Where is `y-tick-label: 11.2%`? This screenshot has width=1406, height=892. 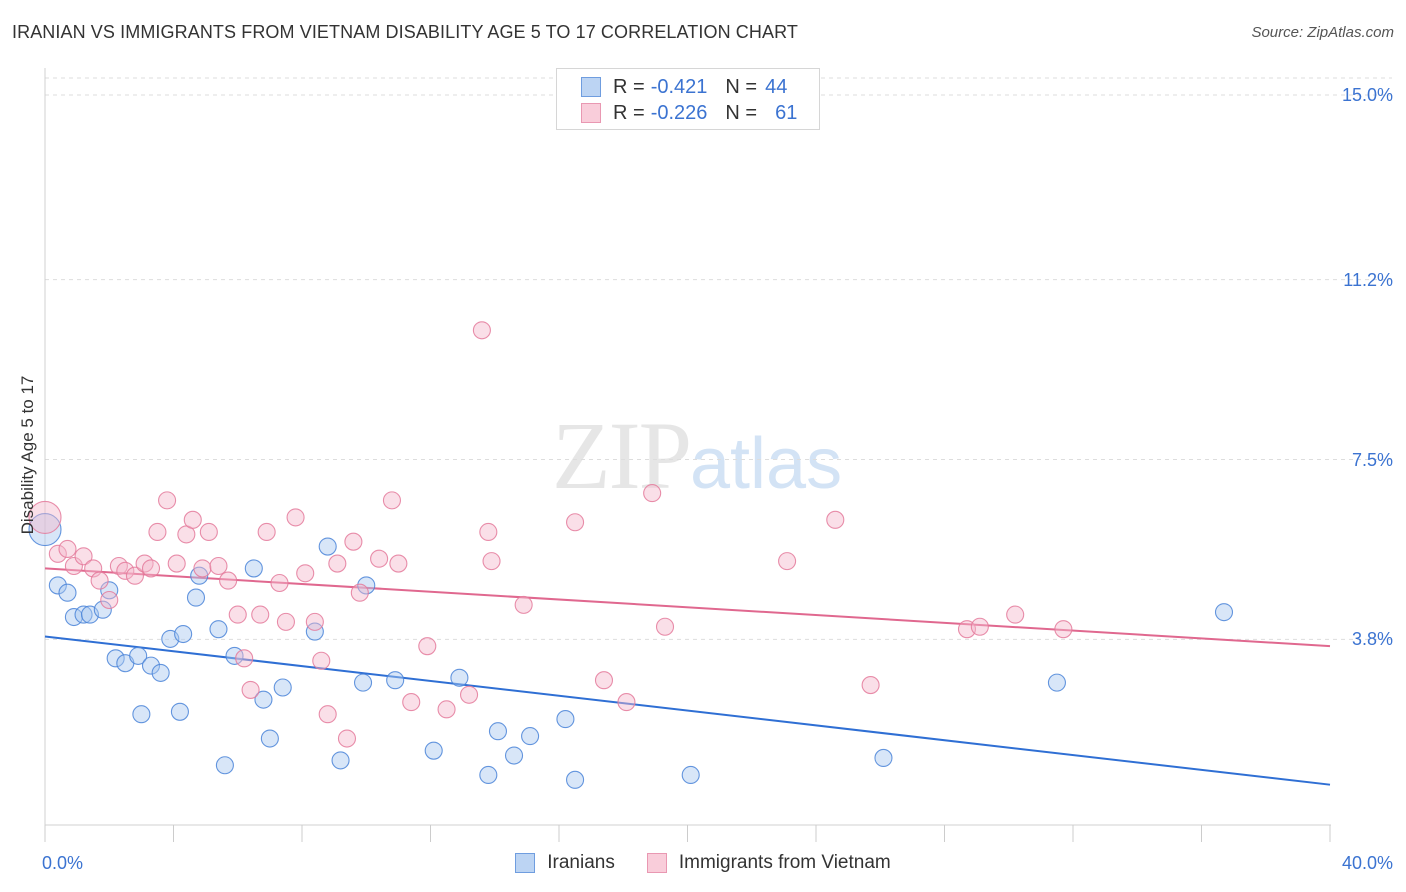
y-tick-label: 11.2% is located at coordinates (1368, 279).